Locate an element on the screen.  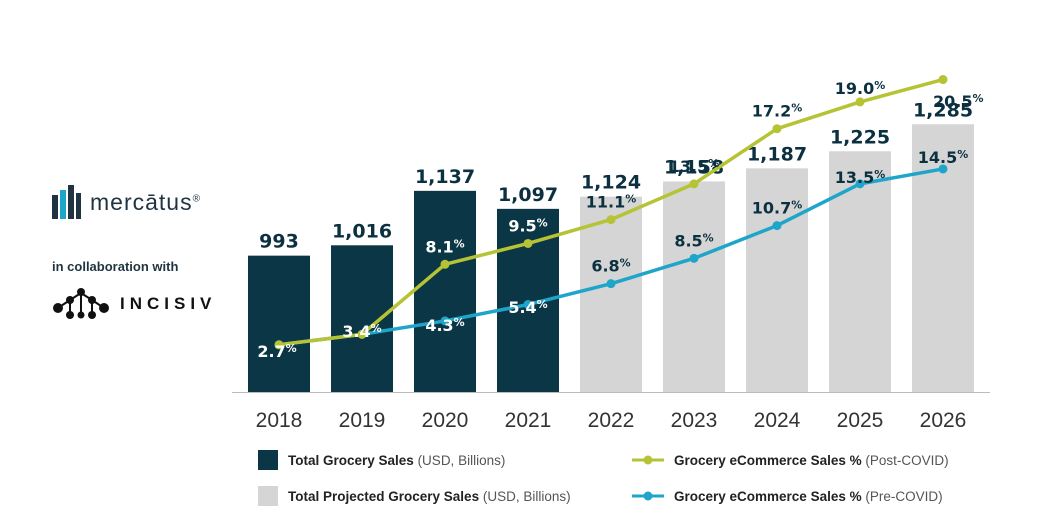
legend-label: Grocery eCommerce Sales % (Post-COVID) is located at coordinates (811, 460).